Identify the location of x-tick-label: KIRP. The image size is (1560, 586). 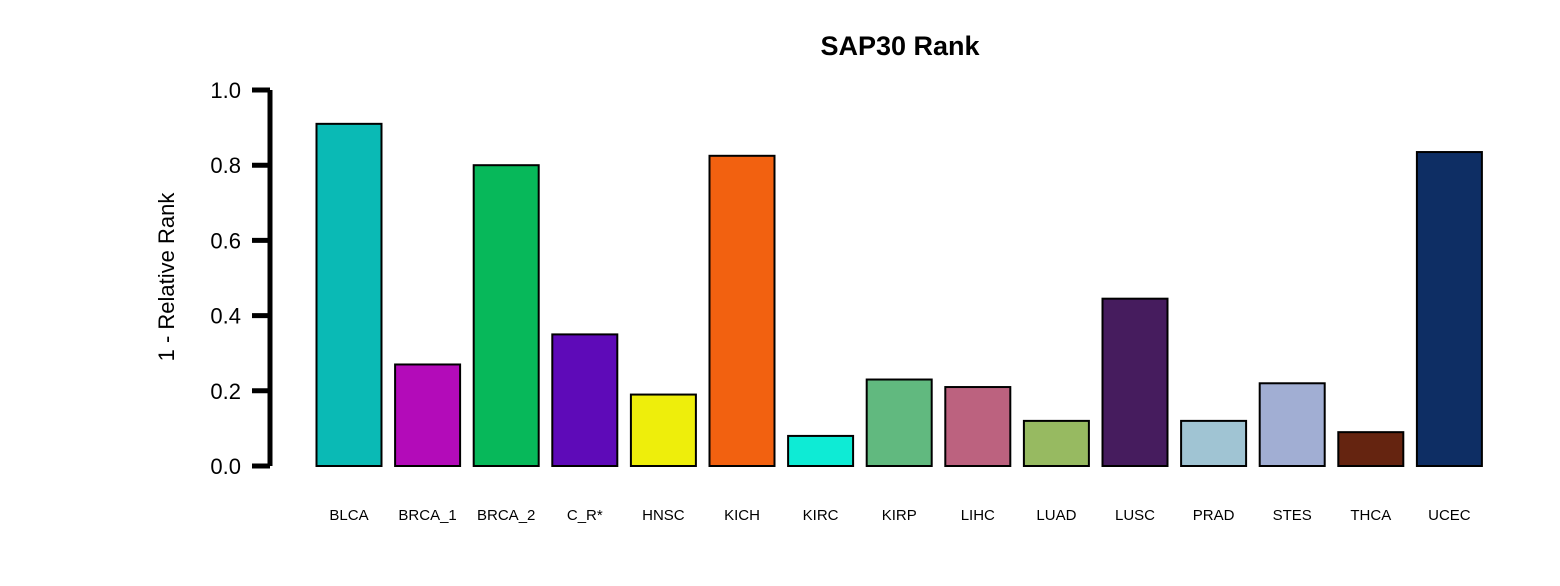
(899, 515).